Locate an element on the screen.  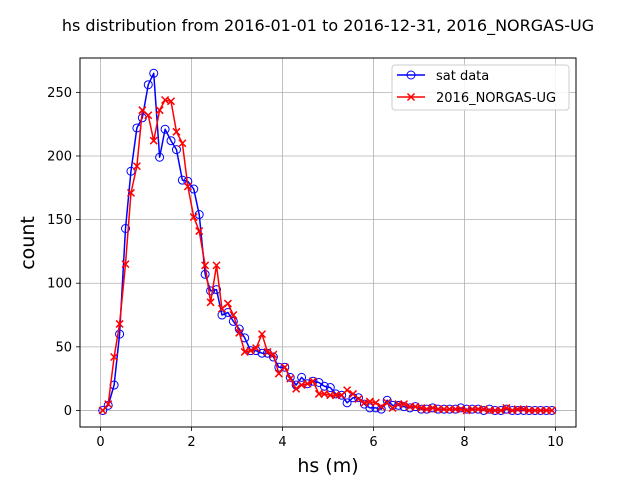
y-axis-label: count is located at coordinates (28, 243).